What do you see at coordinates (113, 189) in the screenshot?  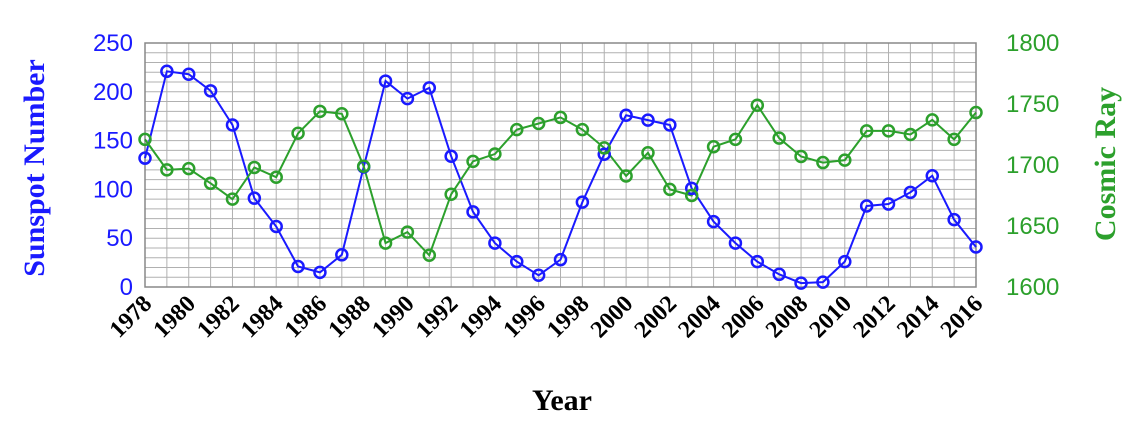 I see `y-left-tick-label: 100` at bounding box center [113, 189].